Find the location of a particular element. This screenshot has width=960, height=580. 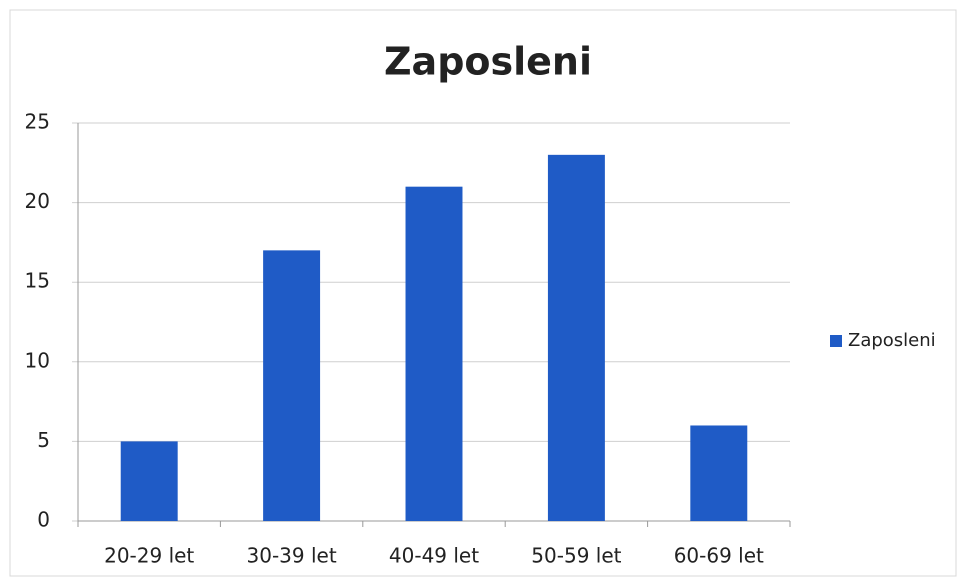

x-tick-label: 50-59 let is located at coordinates (576, 556).